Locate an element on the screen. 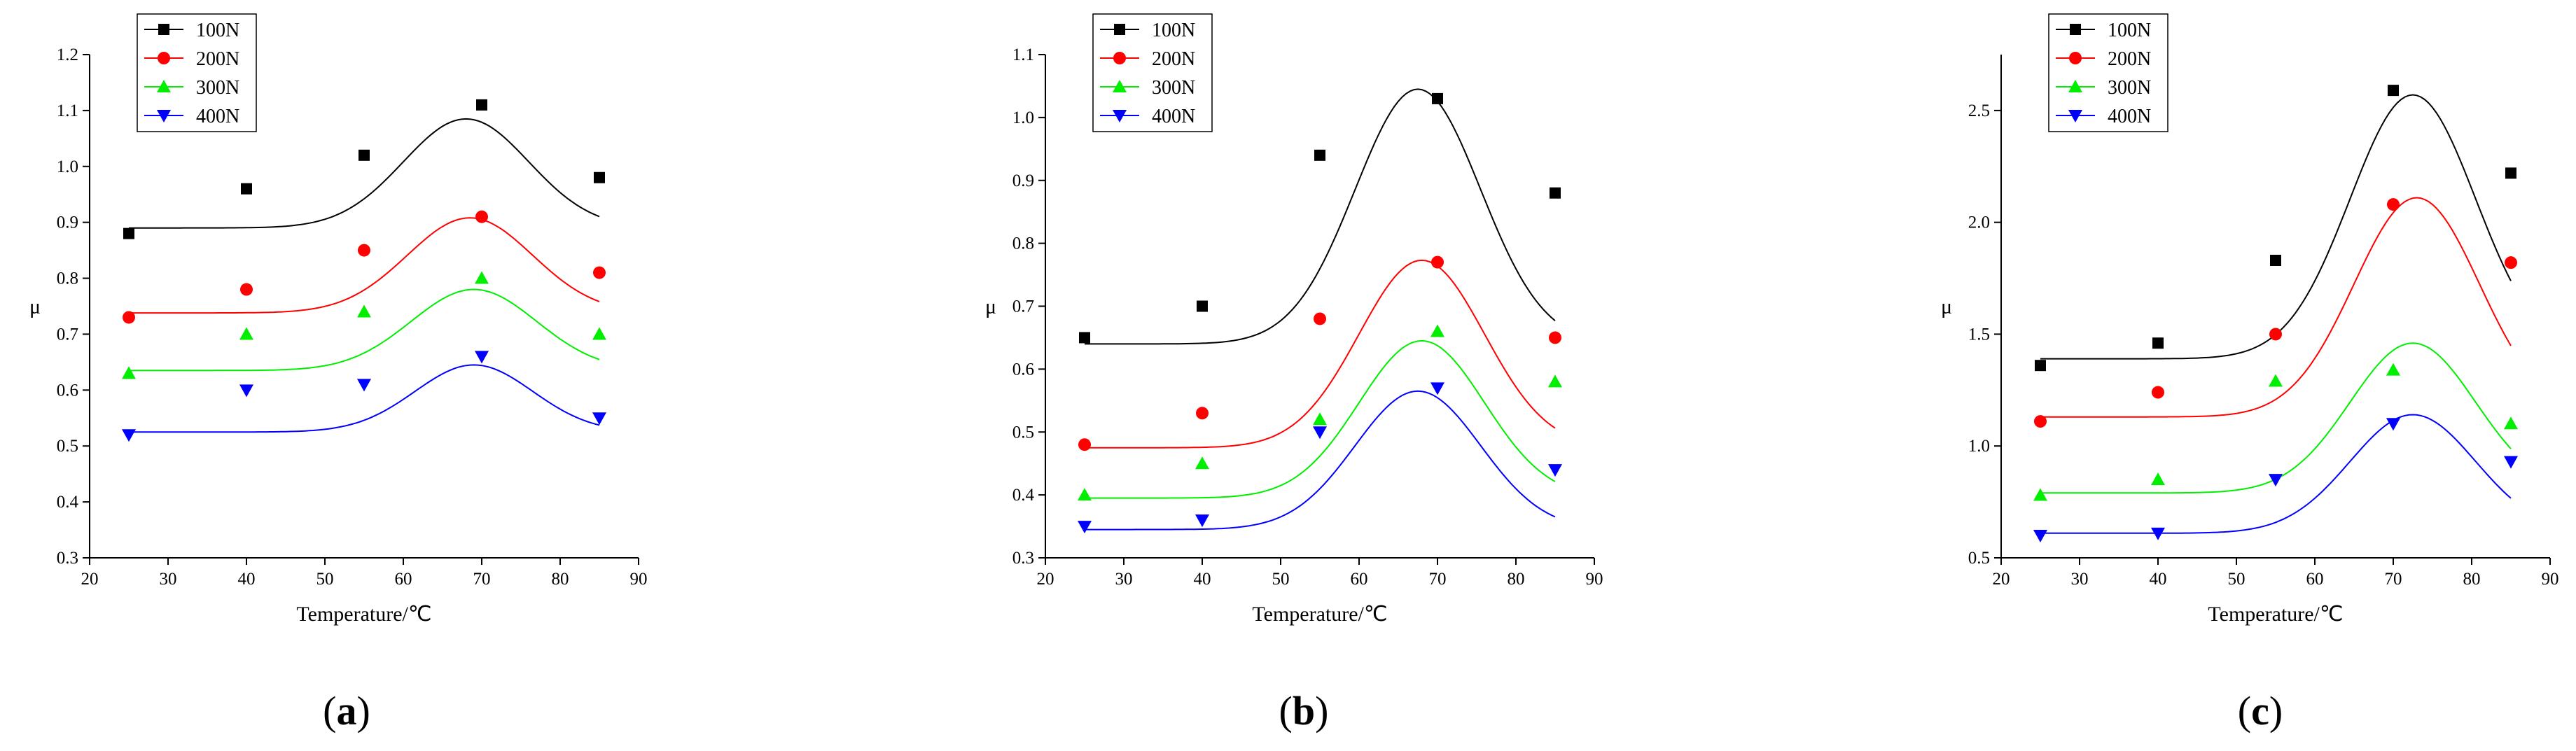 The image size is (2576, 751). legend-label-400N: 400N is located at coordinates (1173, 116).